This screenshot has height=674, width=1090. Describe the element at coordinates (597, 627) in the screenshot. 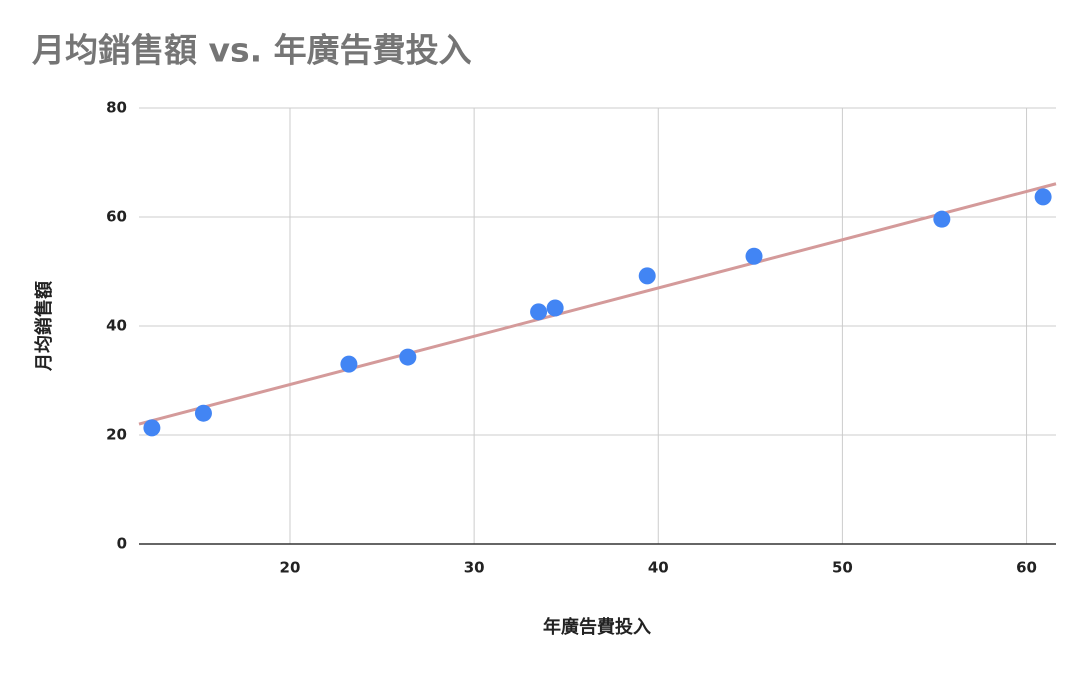

I see `x-axis-title: 年廣告費投入` at that location.